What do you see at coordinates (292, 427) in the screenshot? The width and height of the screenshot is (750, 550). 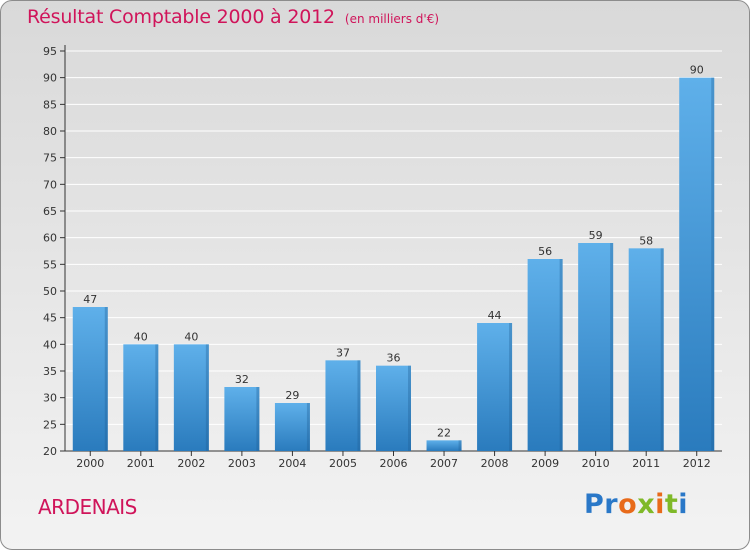 I see `bar-2004` at bounding box center [292, 427].